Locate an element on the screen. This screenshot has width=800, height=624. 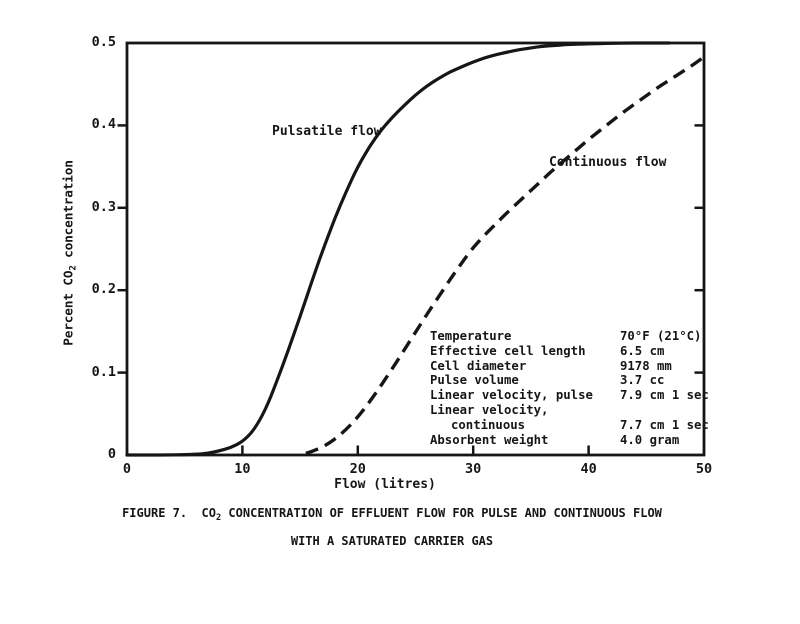
annotation-label: Effective cell length is located at coordinates (508, 350).